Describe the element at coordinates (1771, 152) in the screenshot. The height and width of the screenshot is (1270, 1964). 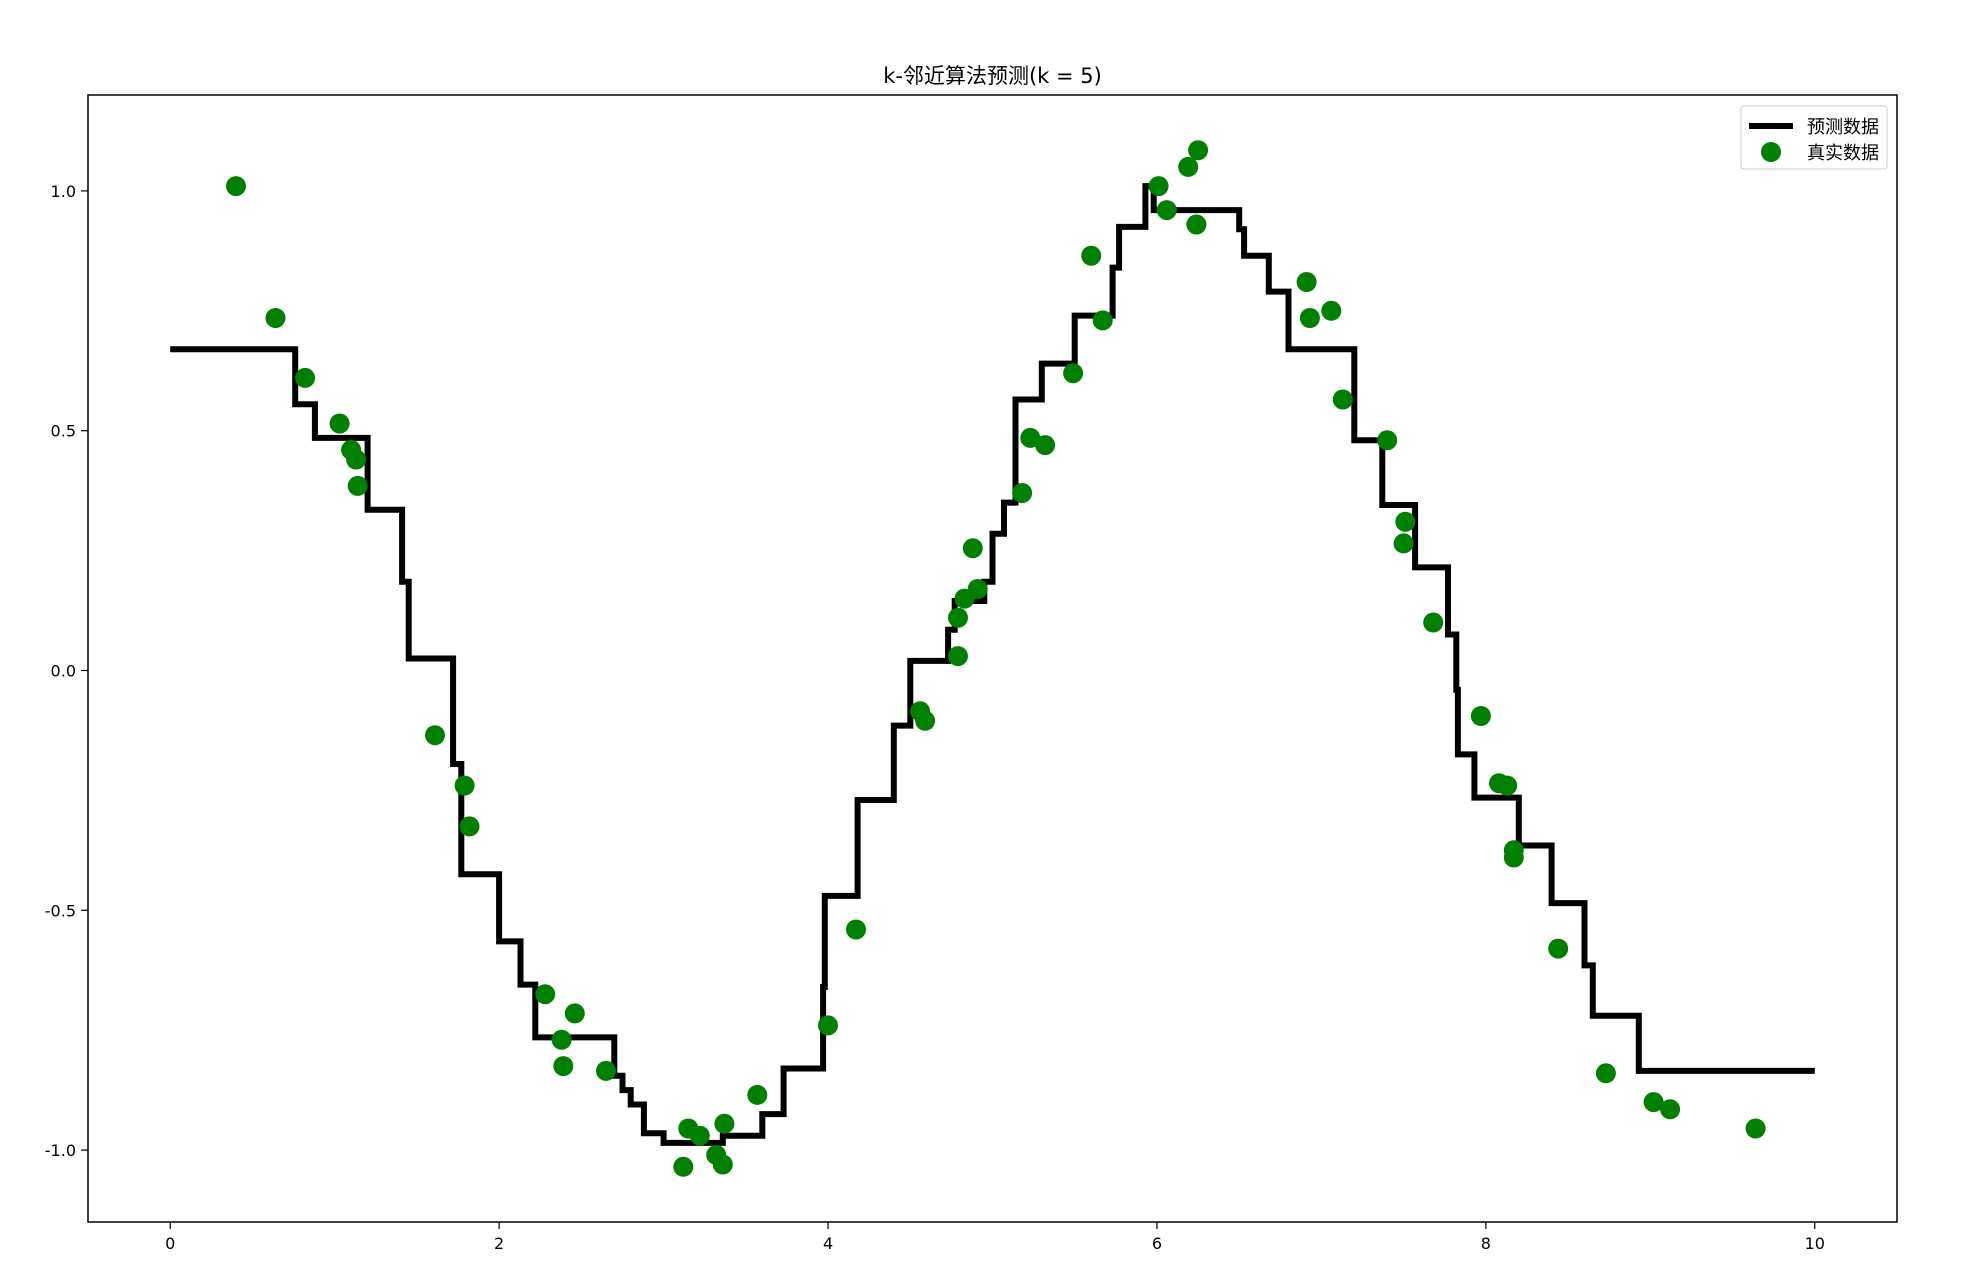
I see `legend-swatch-actual` at that location.